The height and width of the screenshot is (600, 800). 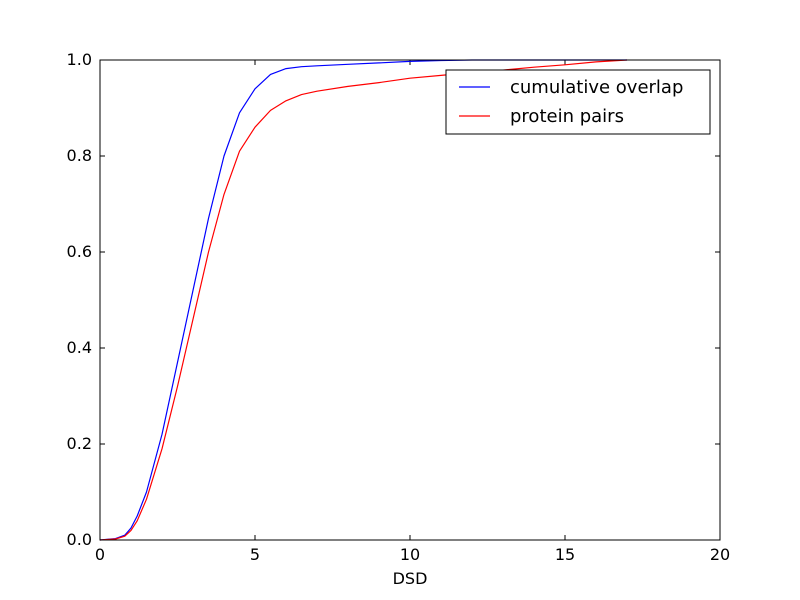 What do you see at coordinates (410, 578) in the screenshot?
I see `x-axis-label: DSD` at bounding box center [410, 578].